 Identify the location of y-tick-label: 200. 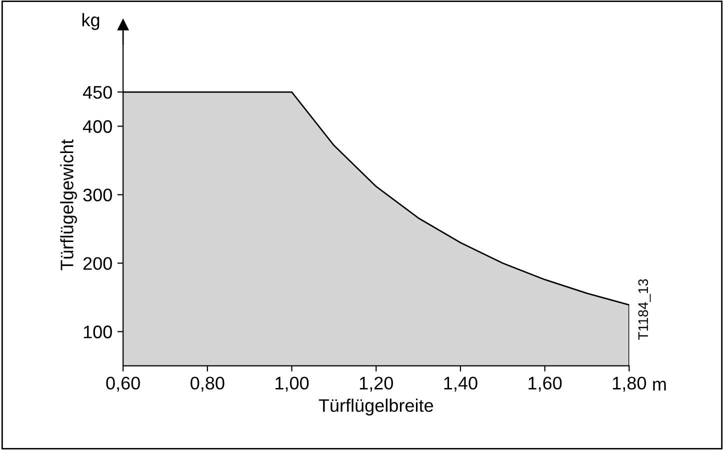
(97, 263).